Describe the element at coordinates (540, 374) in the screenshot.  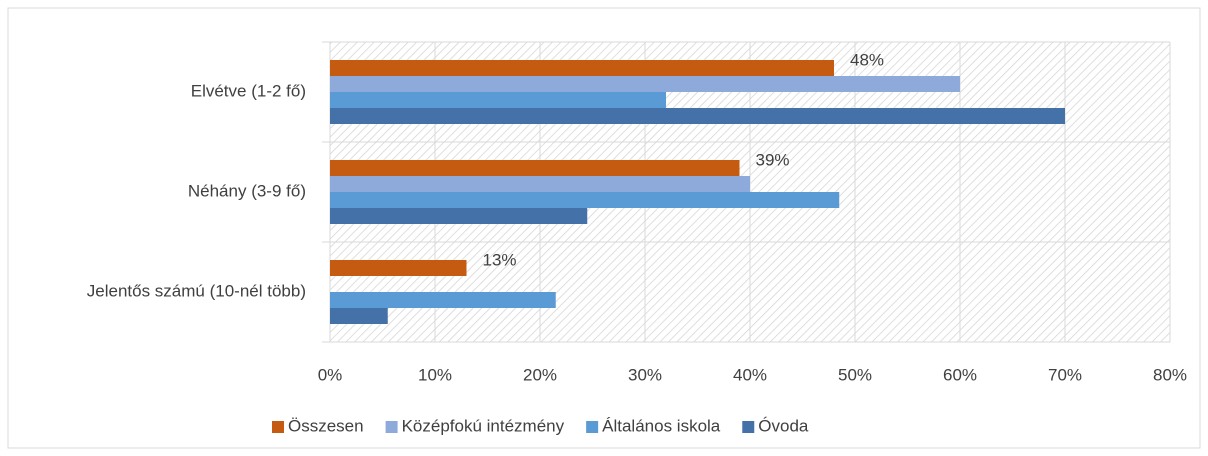
I see `x-tick-label: 20%` at that location.